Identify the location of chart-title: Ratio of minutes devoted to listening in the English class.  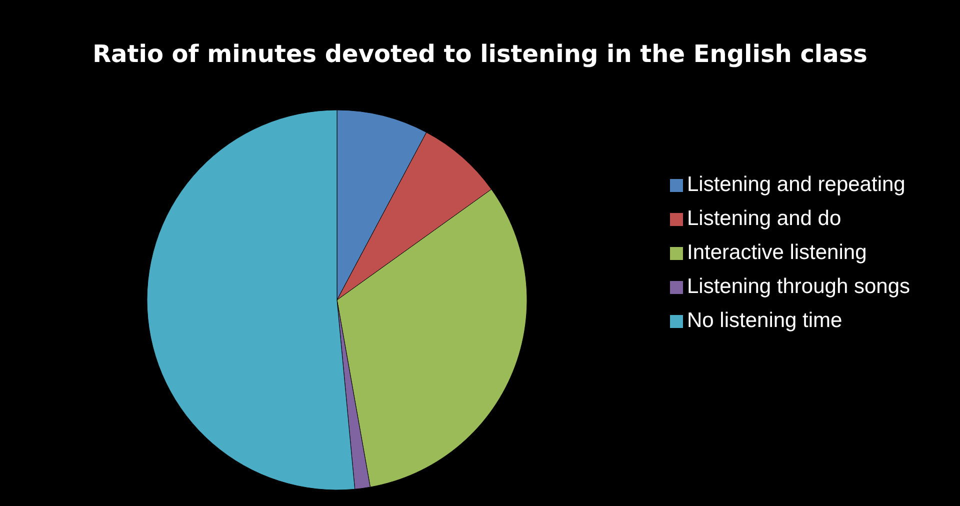
(480, 54).